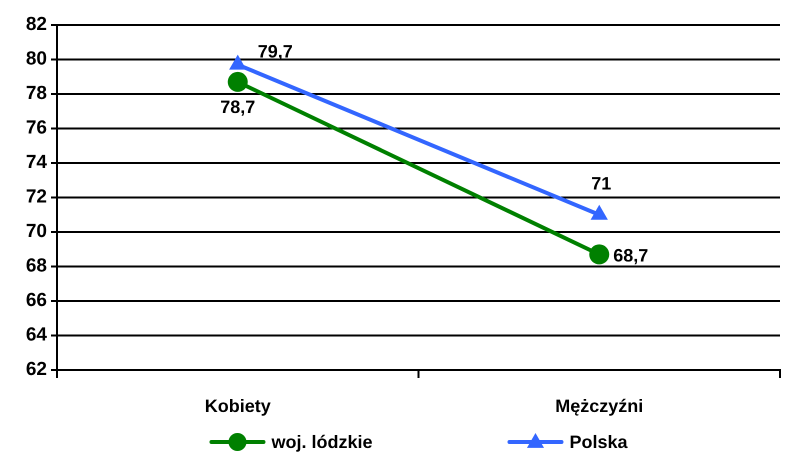 The image size is (790, 457). Describe the element at coordinates (36, 369) in the screenshot. I see `y-tick-label: 62` at that location.